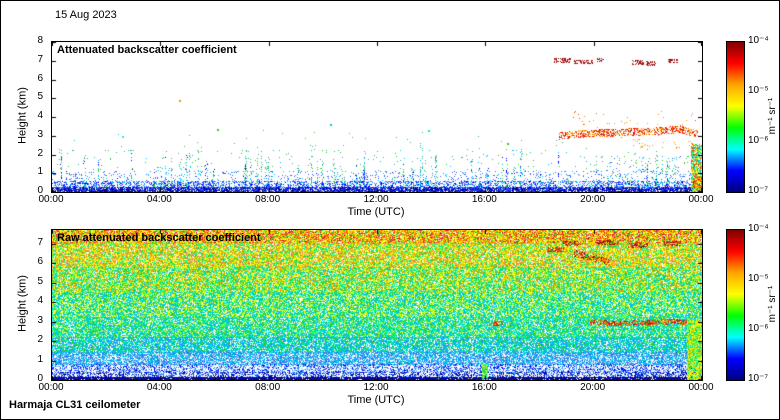  Describe the element at coordinates (40, 40) in the screenshot. I see `y-tick-label: 8` at that location.